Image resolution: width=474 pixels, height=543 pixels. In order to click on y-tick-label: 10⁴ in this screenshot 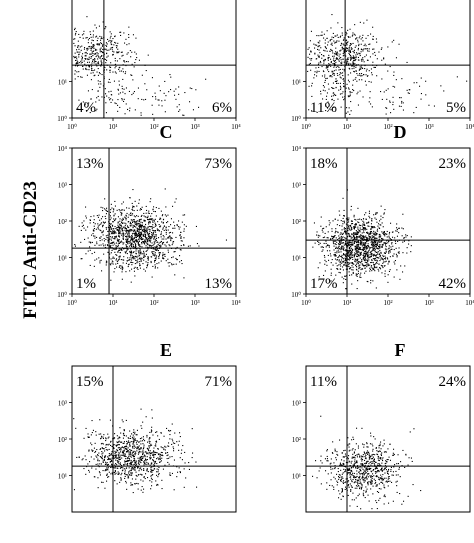, I will do `click(297, 149)`.